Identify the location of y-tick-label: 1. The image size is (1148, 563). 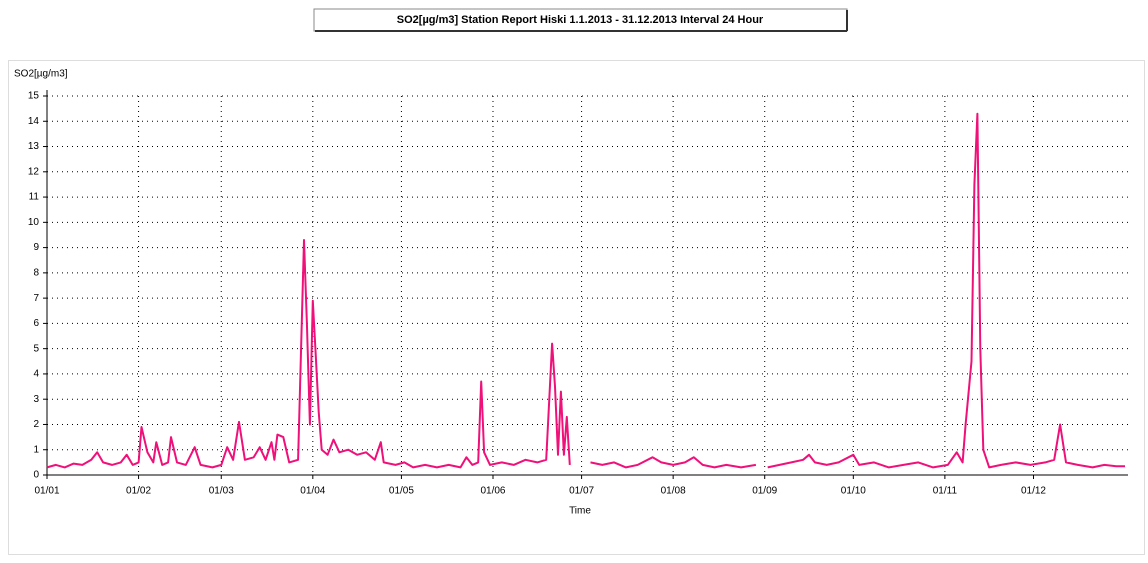
(36, 449).